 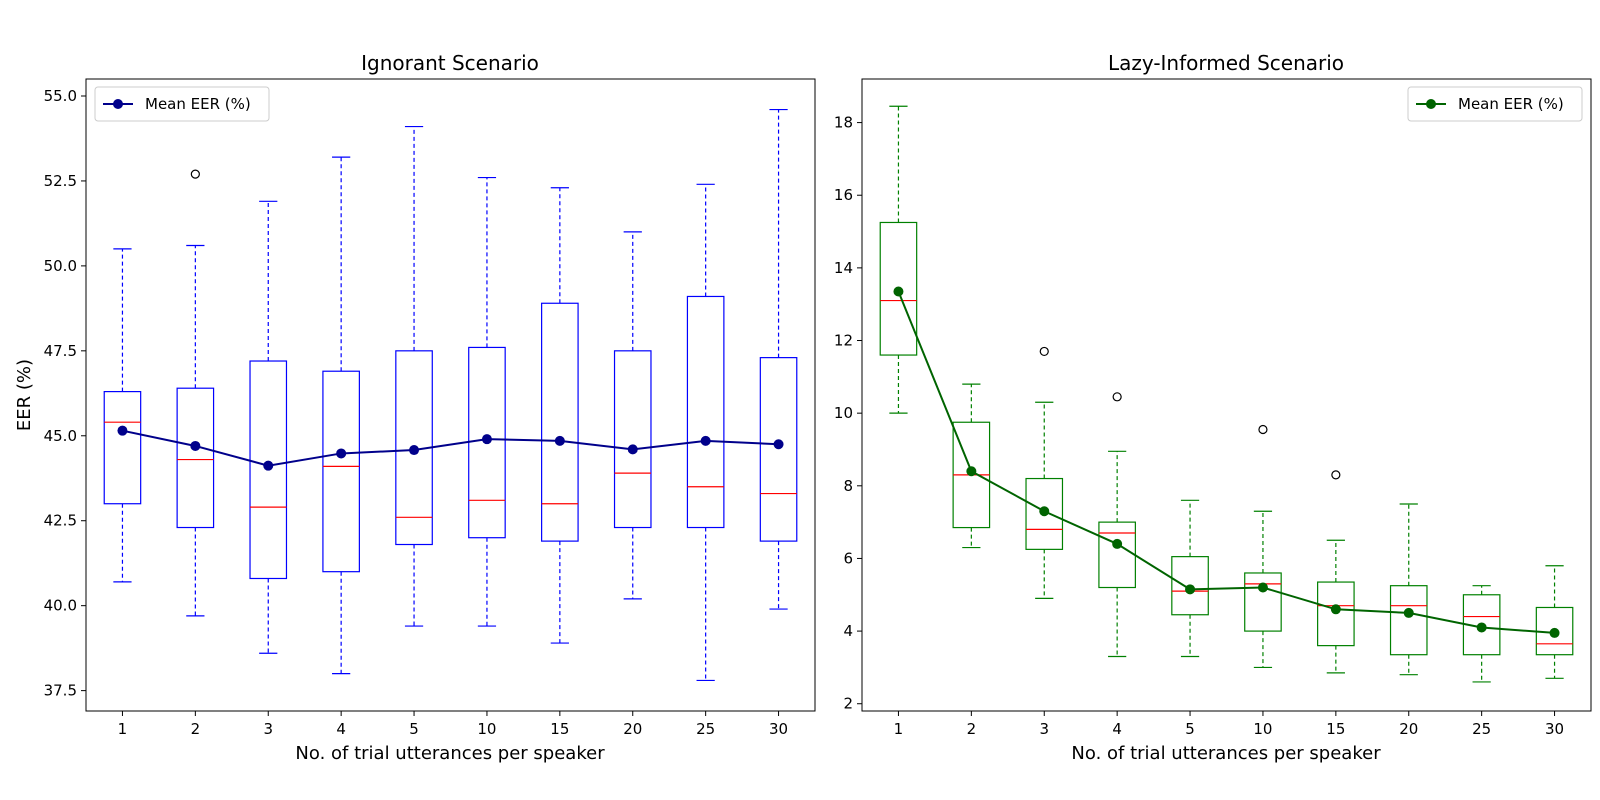 I want to click on y-axis-label: EER (%), so click(x=24, y=395).